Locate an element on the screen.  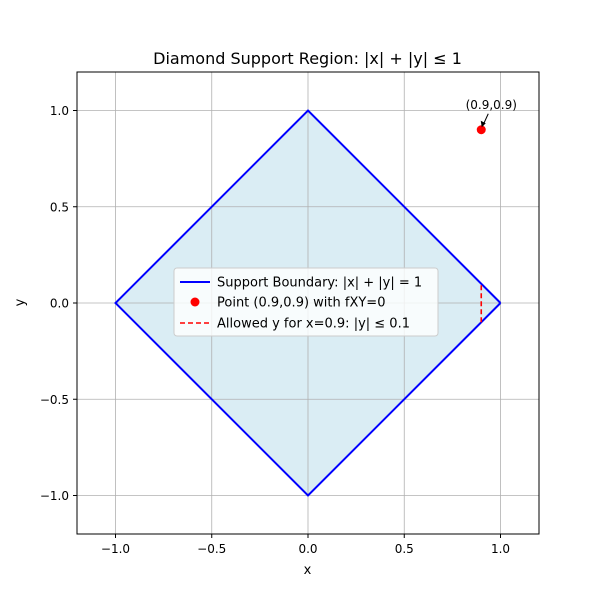
y-tick-label-3: 0.5 is located at coordinates (59, 207).